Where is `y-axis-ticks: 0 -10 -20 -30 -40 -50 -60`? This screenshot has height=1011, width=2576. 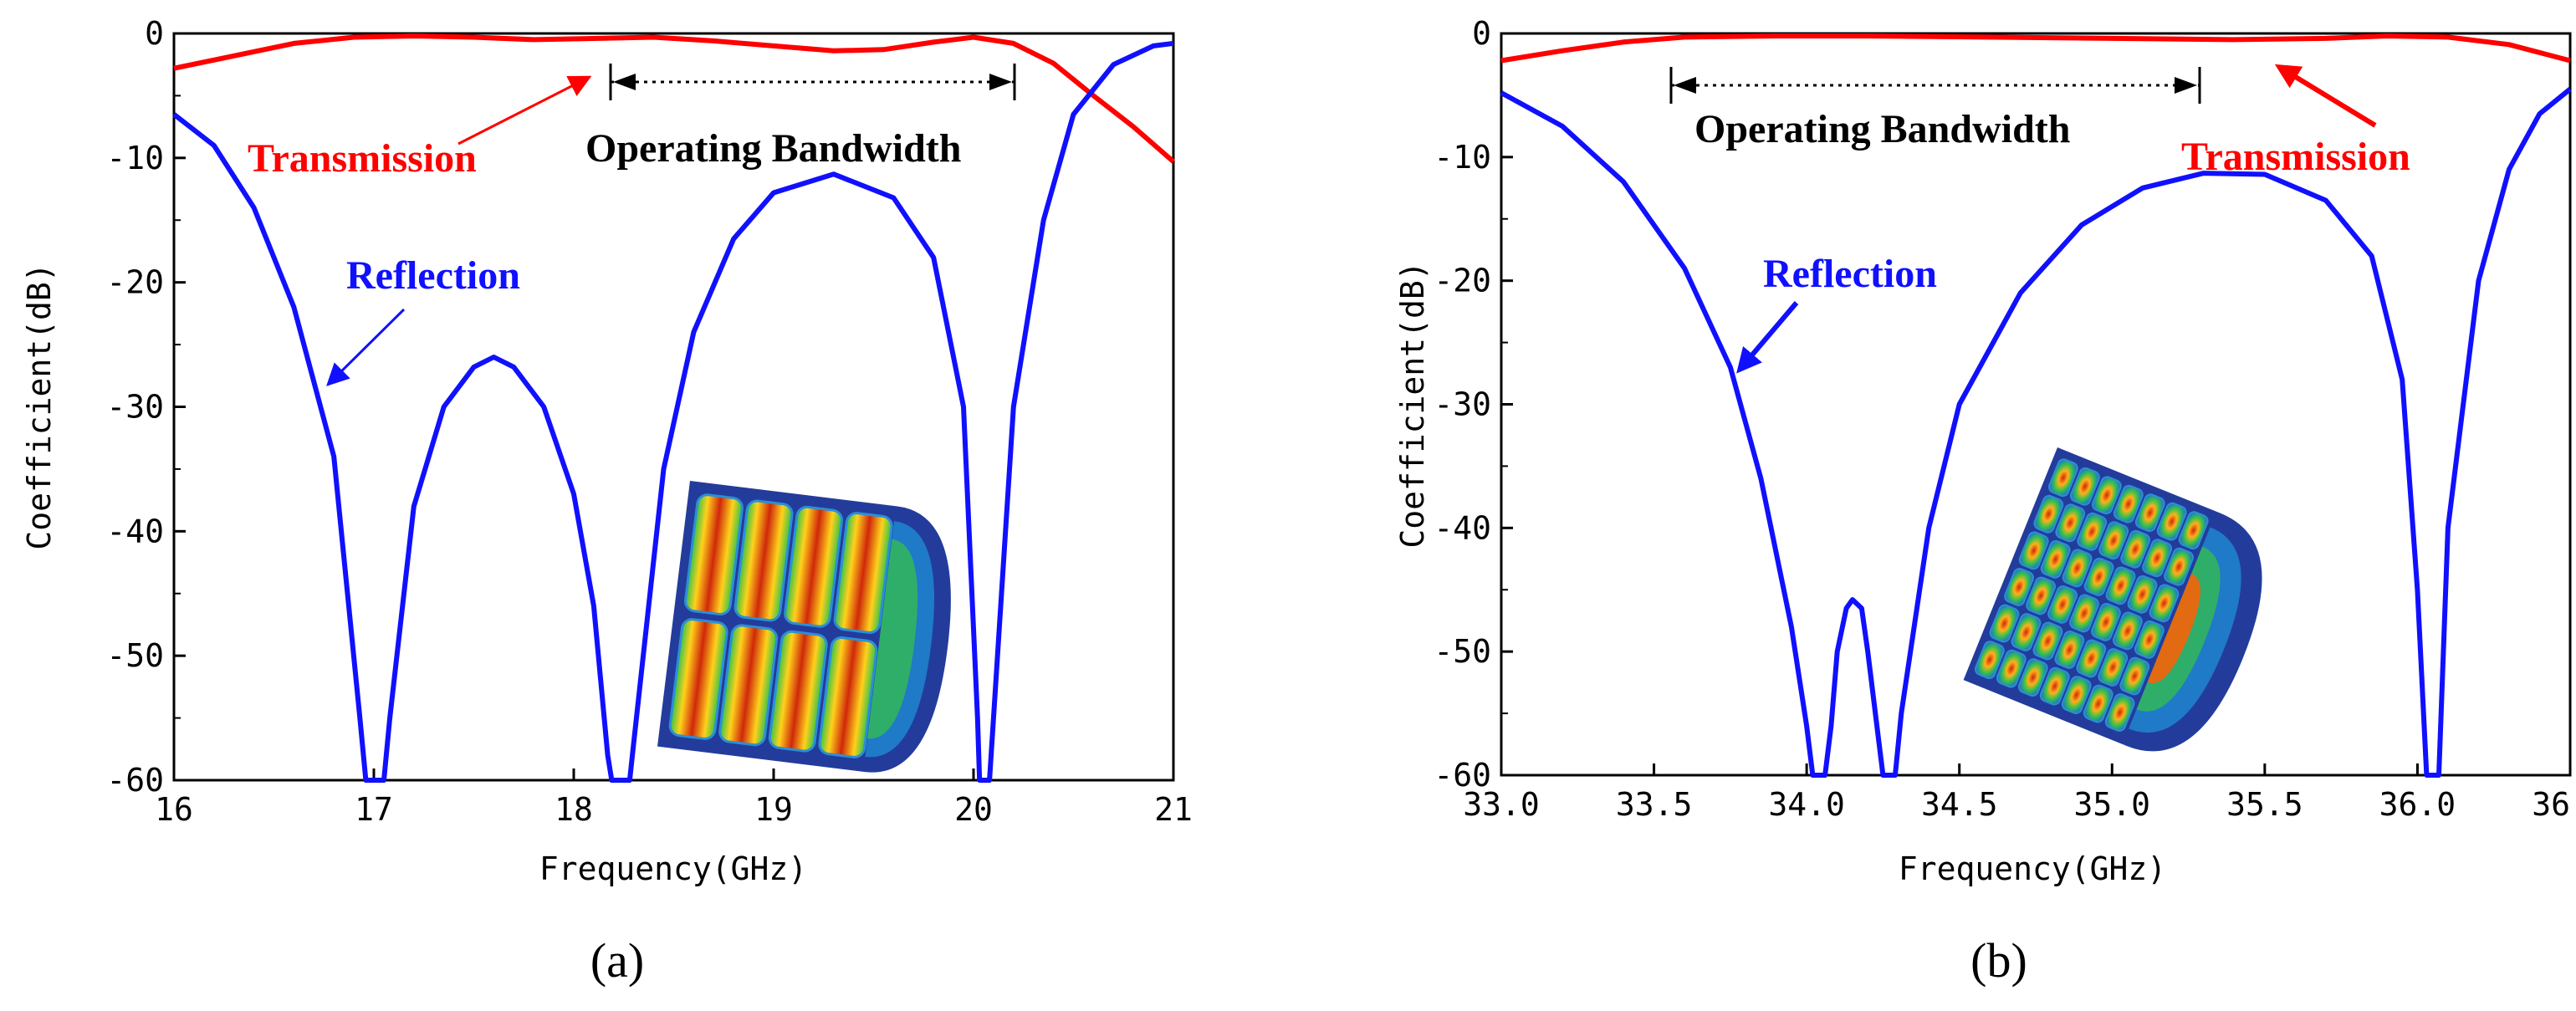 y-axis-ticks: 0 -10 -20 -30 -40 -50 -60 is located at coordinates (1473, 405).